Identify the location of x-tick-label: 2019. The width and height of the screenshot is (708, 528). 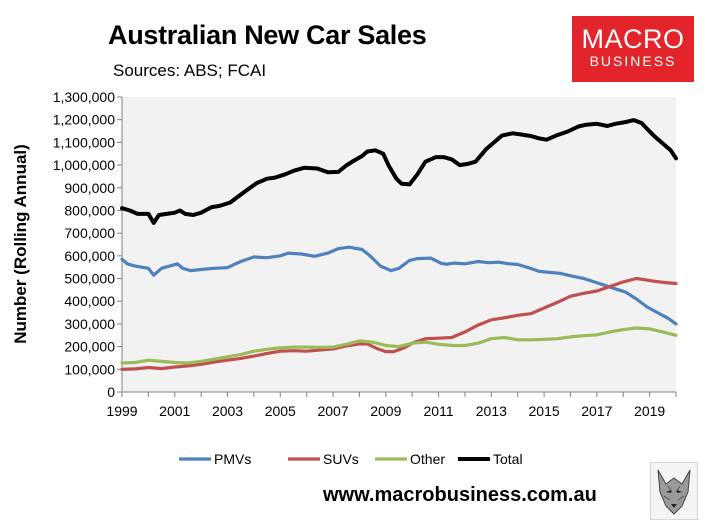
(649, 411).